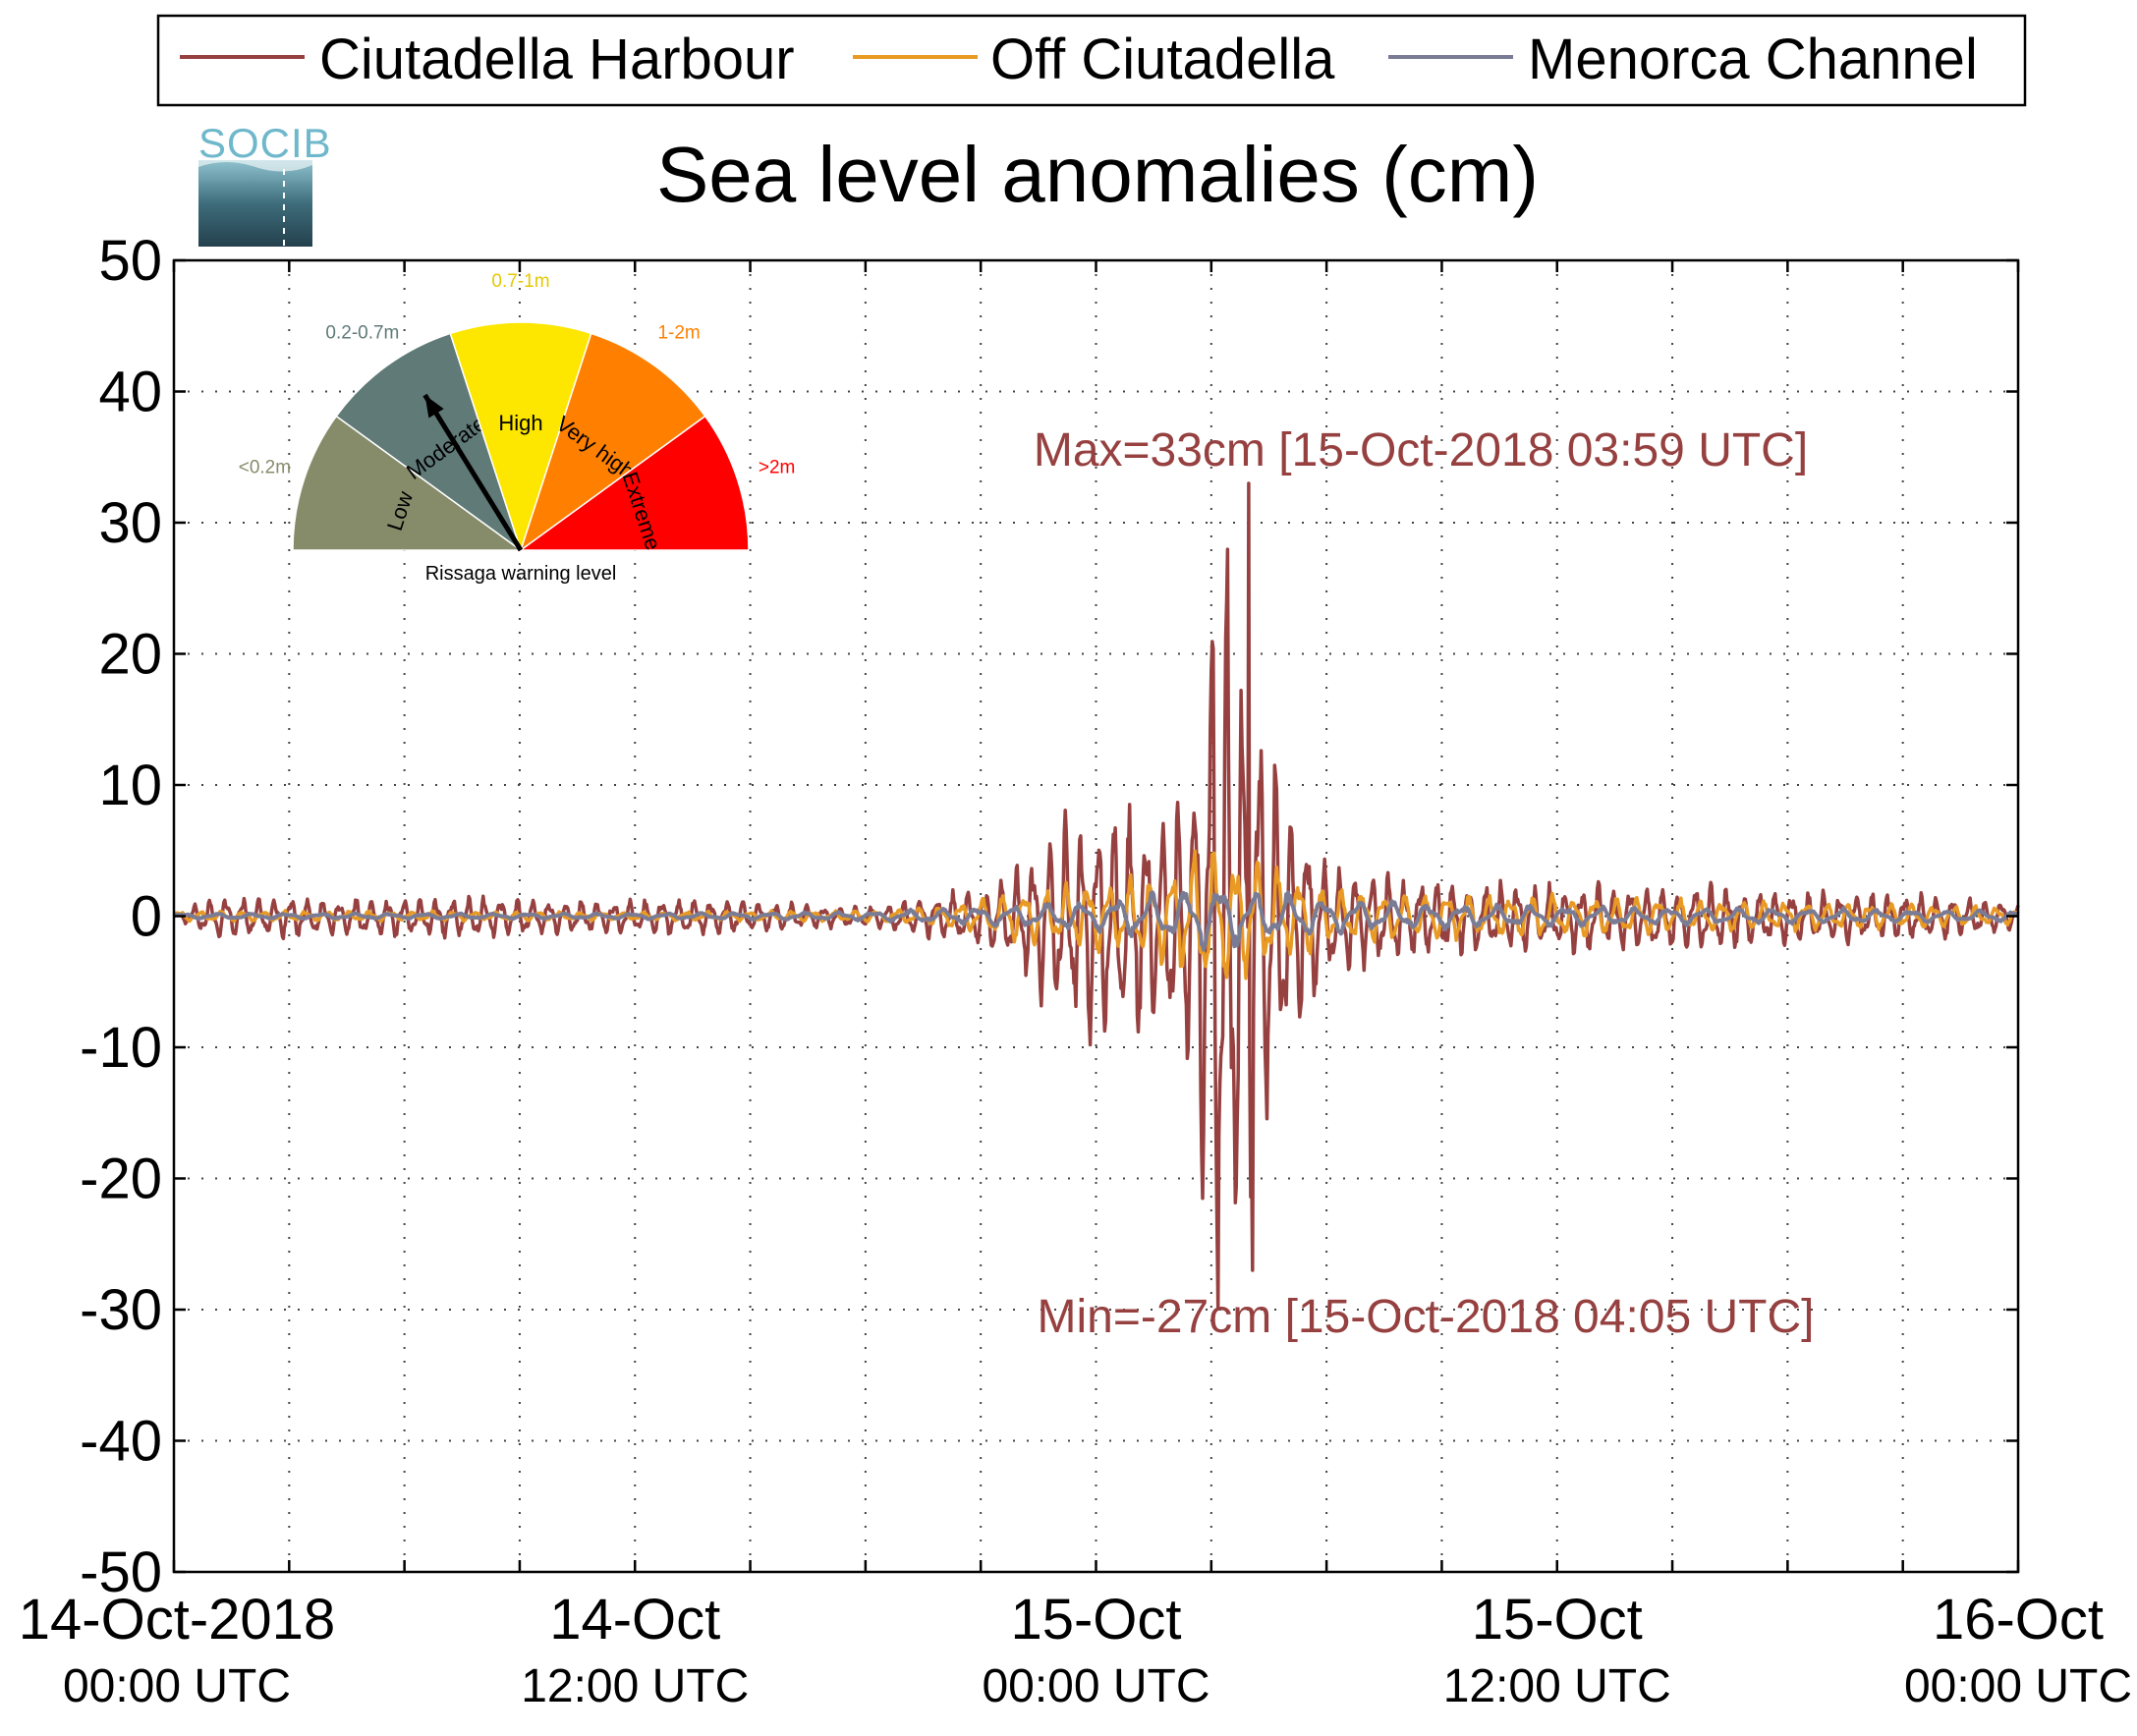 This screenshot has width=2137, height=1736. I want to click on min-annotation: Min=-27cm [15-Oct-2018 04:05 UTC], so click(1426, 1317).